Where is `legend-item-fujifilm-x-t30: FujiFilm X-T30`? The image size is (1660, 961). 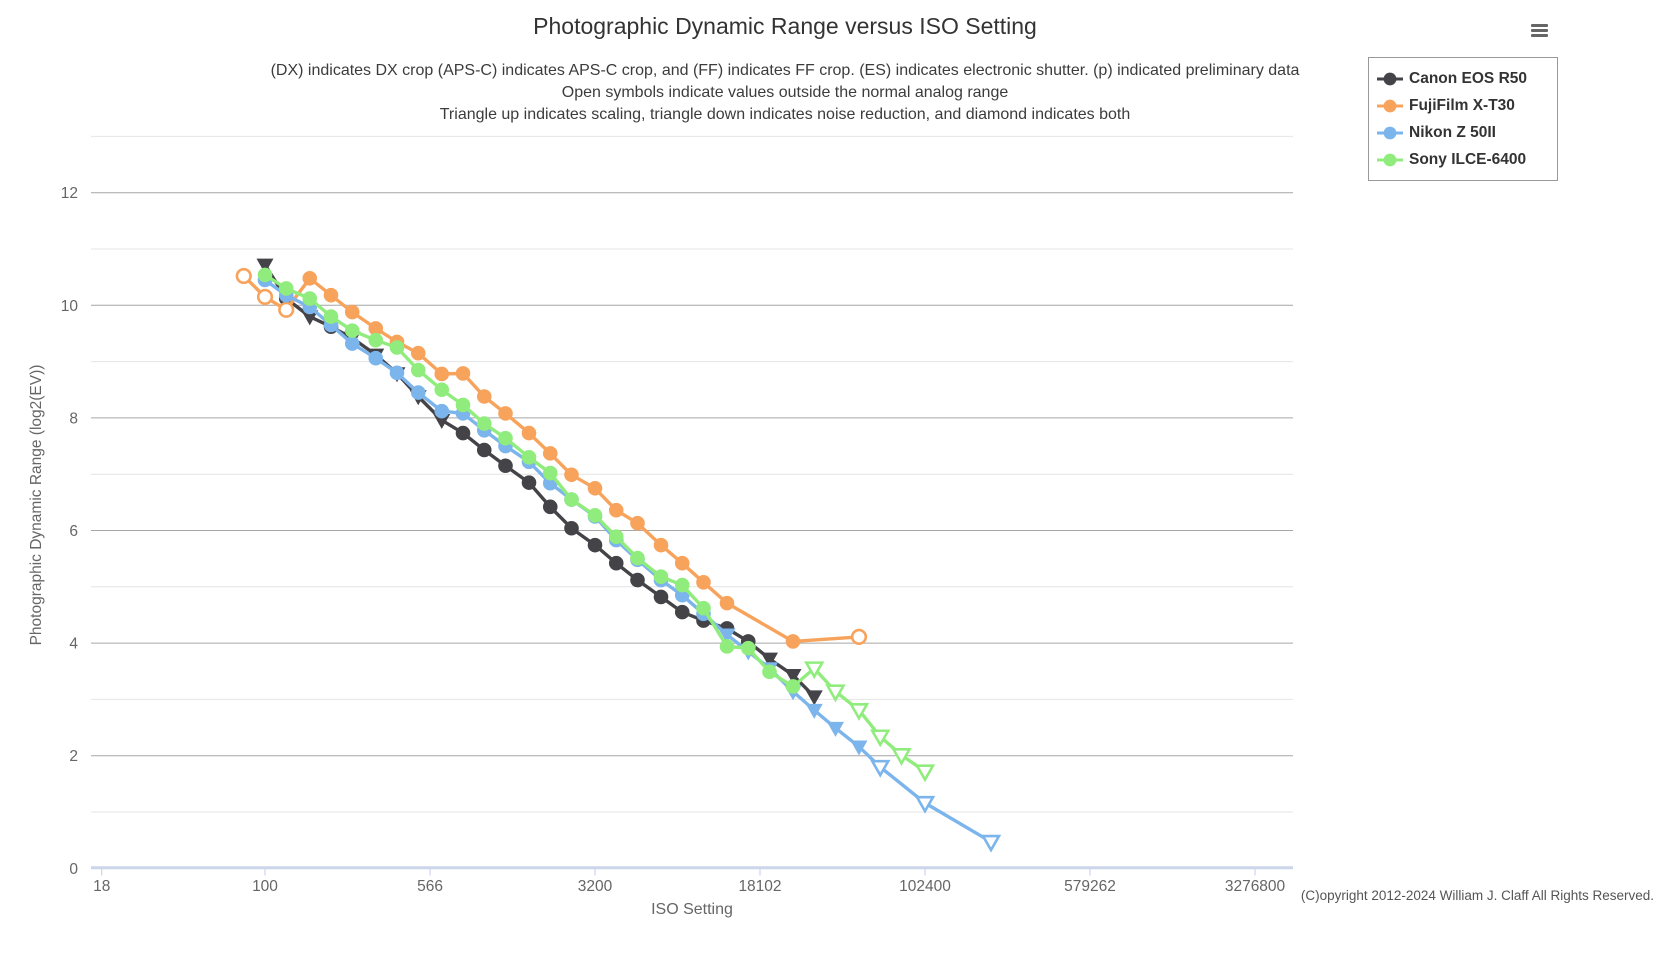
legend-item-fujifilm-x-t30: FujiFilm X-T30 is located at coordinates (1462, 105).